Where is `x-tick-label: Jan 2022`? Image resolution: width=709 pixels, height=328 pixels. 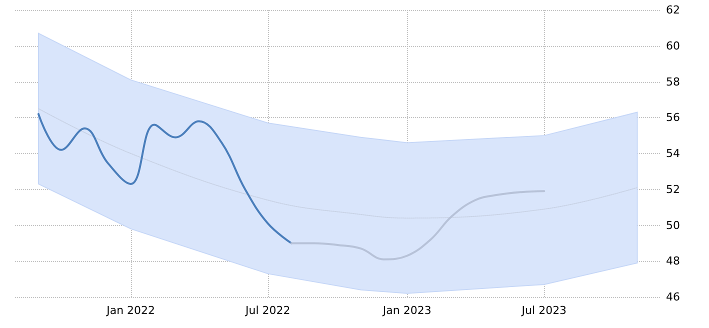
x-tick-label: Jan 2022 is located at coordinates (131, 310).